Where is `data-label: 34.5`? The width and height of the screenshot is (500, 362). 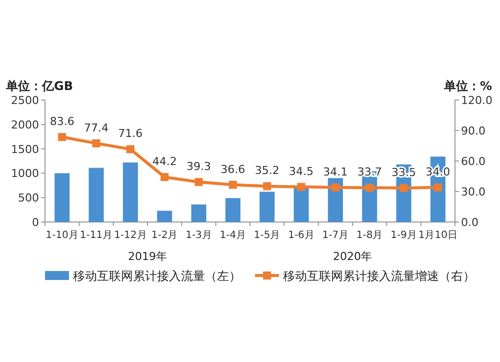
data-label: 34.5 is located at coordinates (301, 171).